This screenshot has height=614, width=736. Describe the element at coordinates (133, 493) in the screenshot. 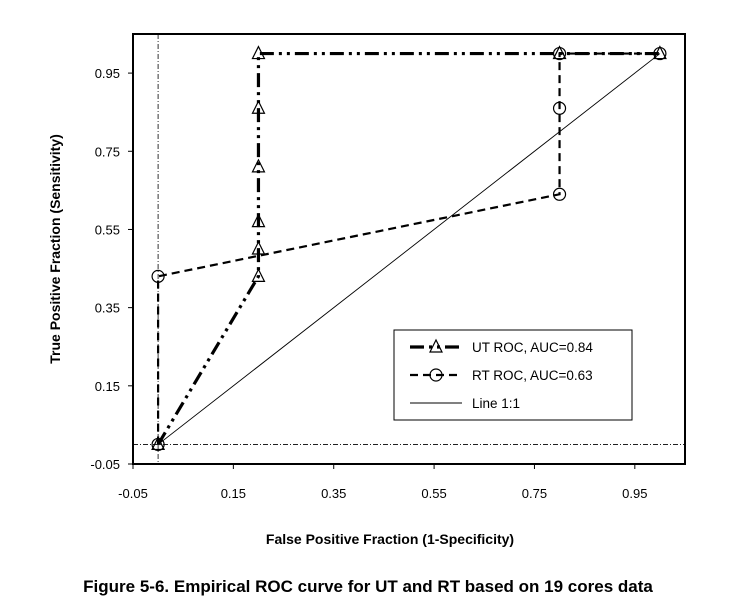

I see `x-tick-label: -0.05` at that location.